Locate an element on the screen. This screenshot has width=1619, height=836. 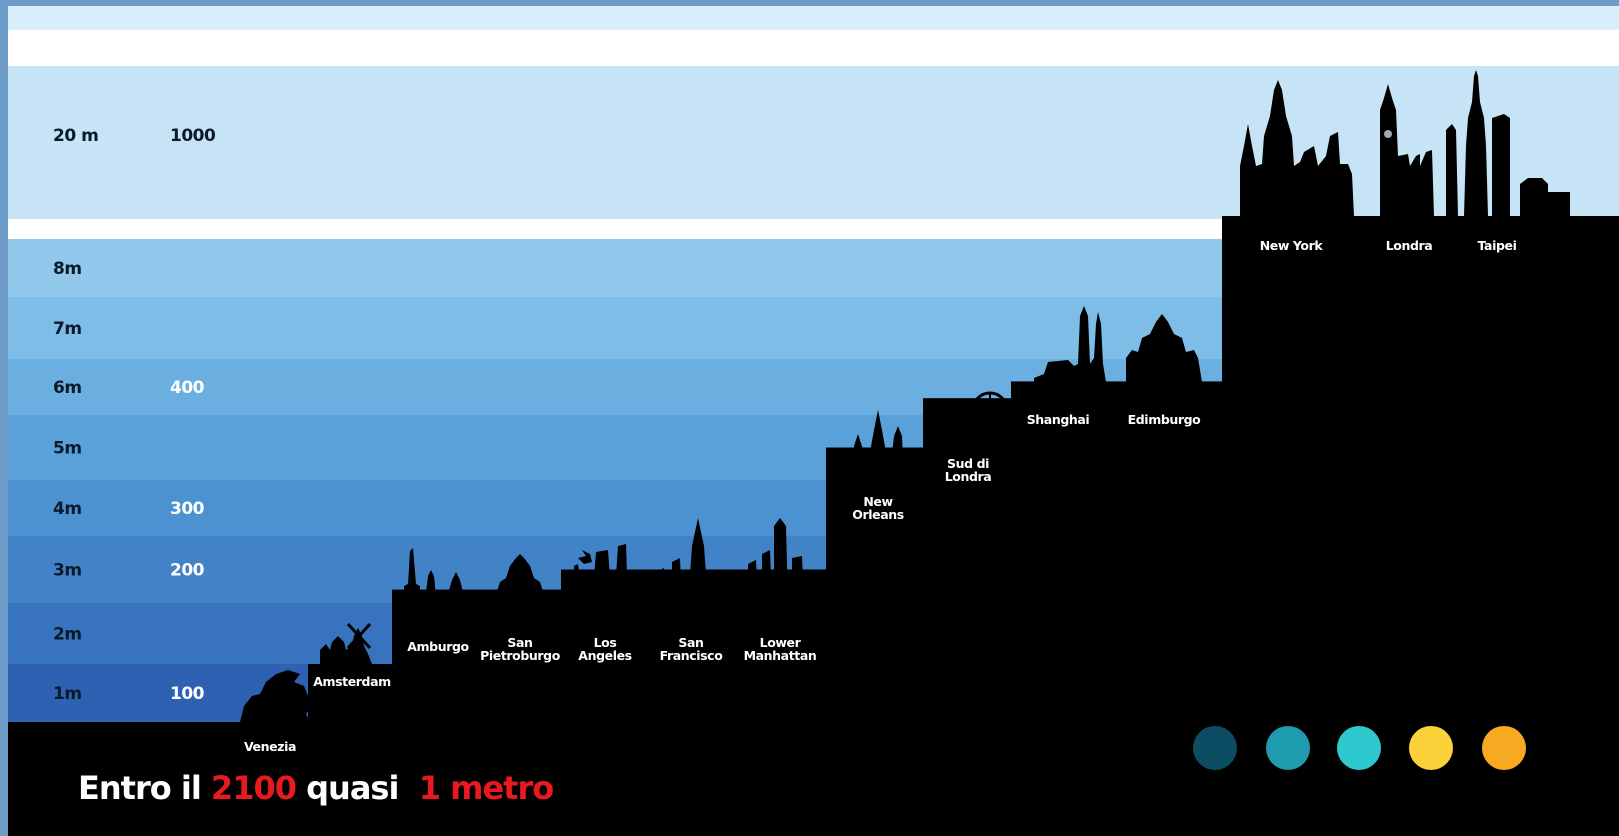
city-label-line: Amburgo is located at coordinates (438, 646).